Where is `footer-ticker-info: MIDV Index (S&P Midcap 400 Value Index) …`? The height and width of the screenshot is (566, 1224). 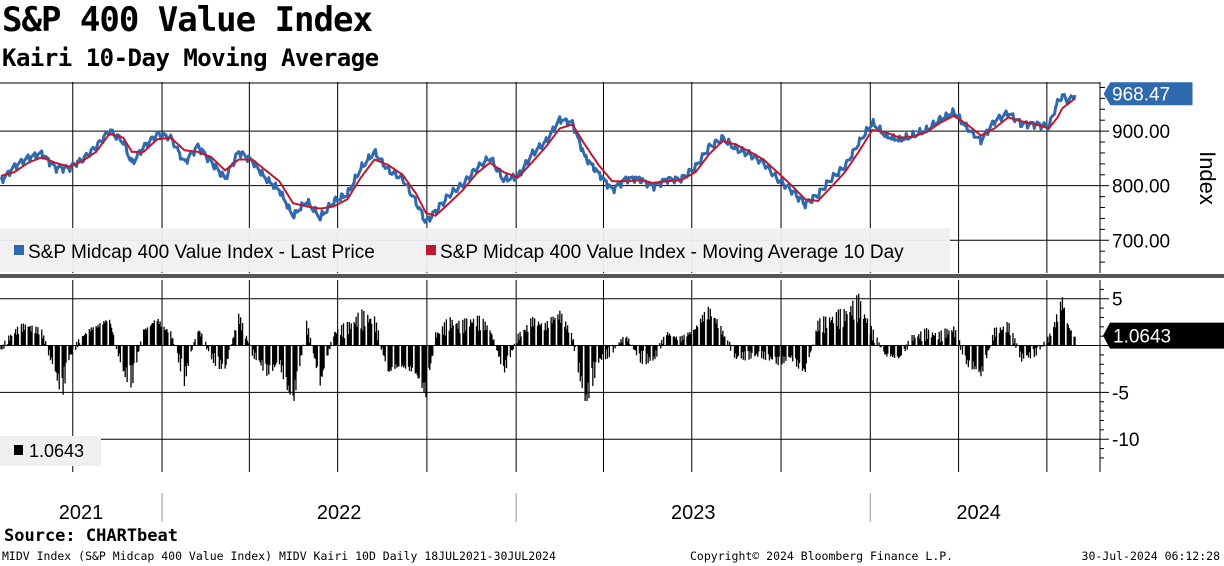
footer-ticker-info: MIDV Index (S&P Midcap 400 Value Index) … is located at coordinates (279, 556).